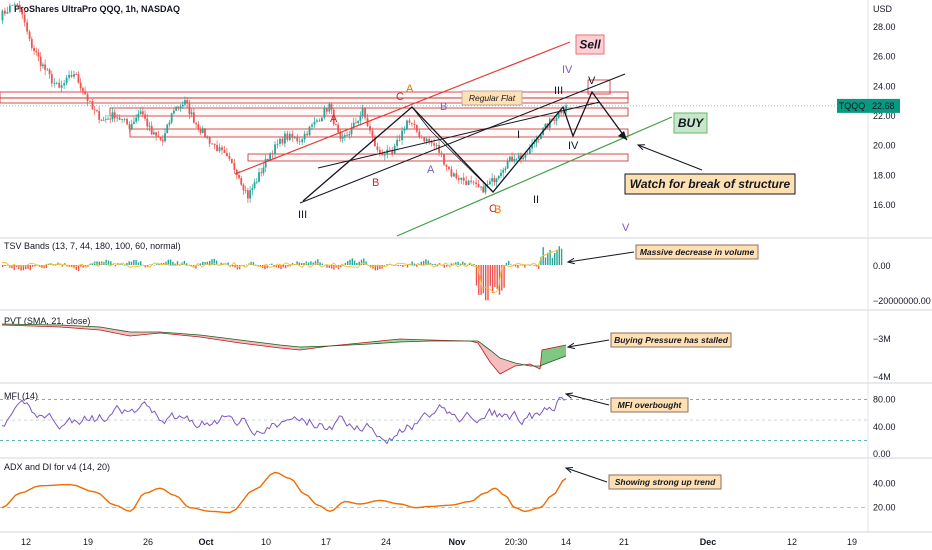 The width and height of the screenshot is (932, 550). What do you see at coordinates (492, 98) in the screenshot?
I see `regular-flat-label-box` at bounding box center [492, 98].